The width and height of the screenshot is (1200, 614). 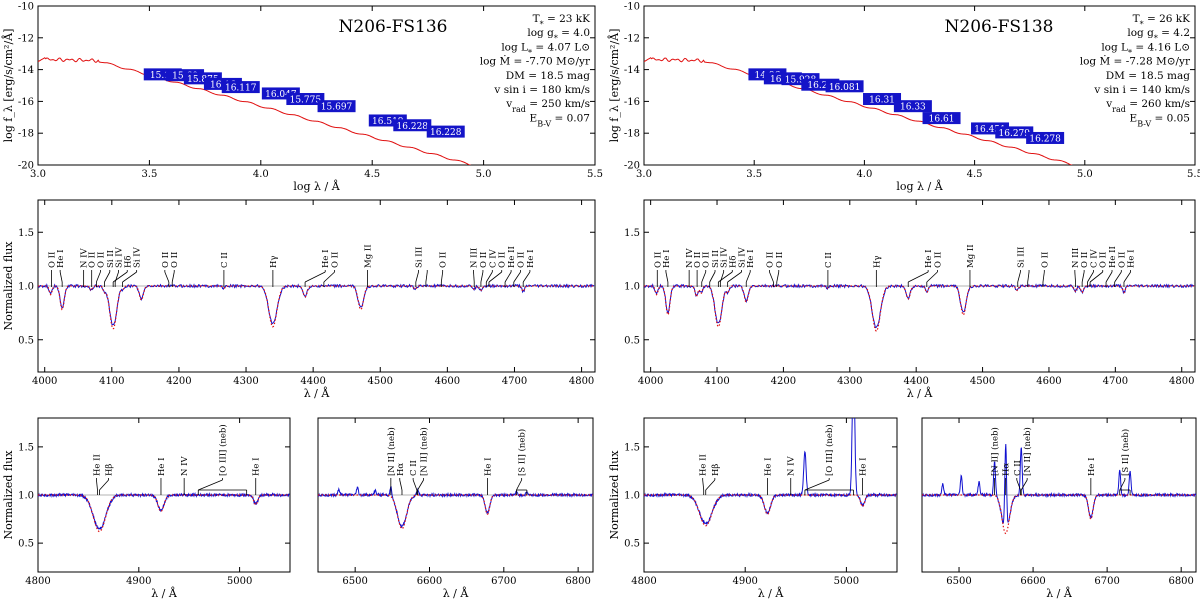 What do you see at coordinates (222, 450) in the screenshot?
I see `line-id-label: [O III] (neb)` at bounding box center [222, 450].